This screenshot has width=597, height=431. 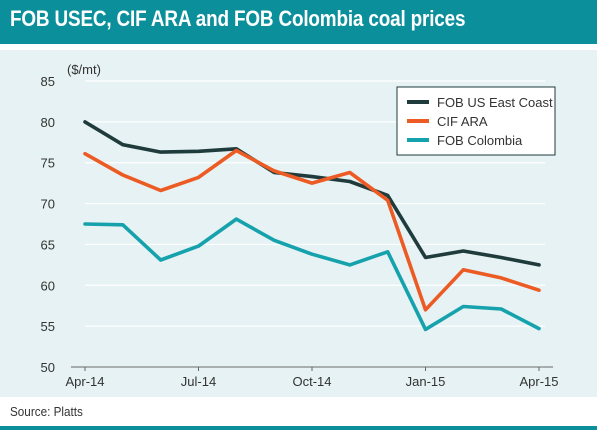 What do you see at coordinates (48, 122) in the screenshot?
I see `y-tick-label: 80` at bounding box center [48, 122].